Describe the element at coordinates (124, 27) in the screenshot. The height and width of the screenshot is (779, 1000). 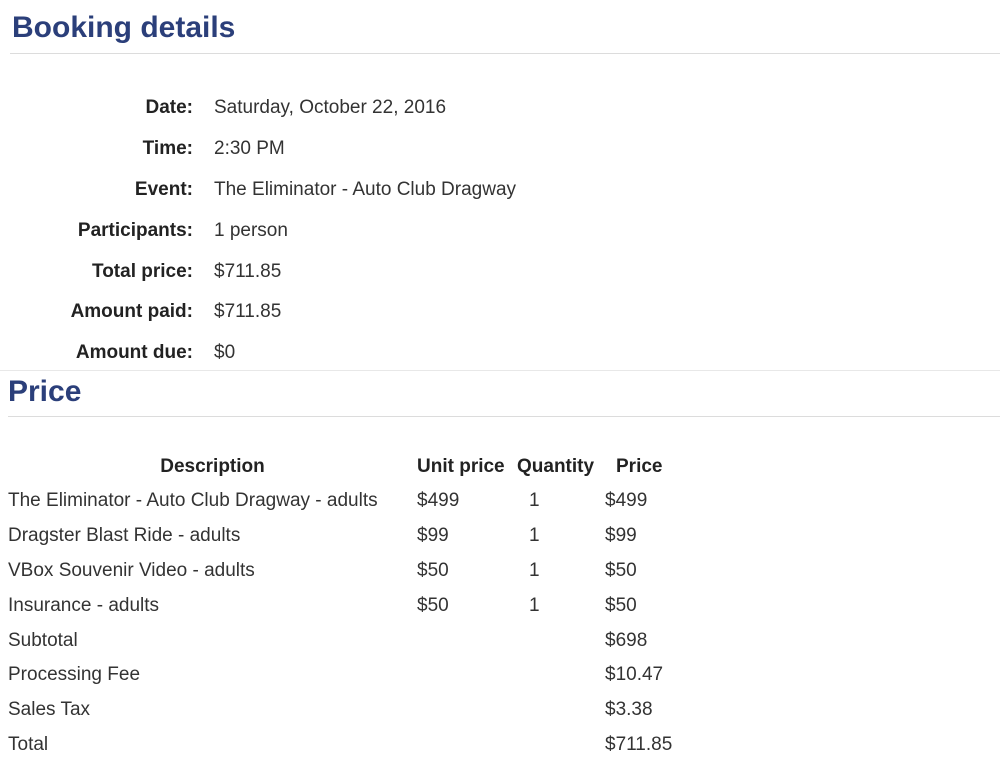
I see `booking-details-title: Booking details` at that location.